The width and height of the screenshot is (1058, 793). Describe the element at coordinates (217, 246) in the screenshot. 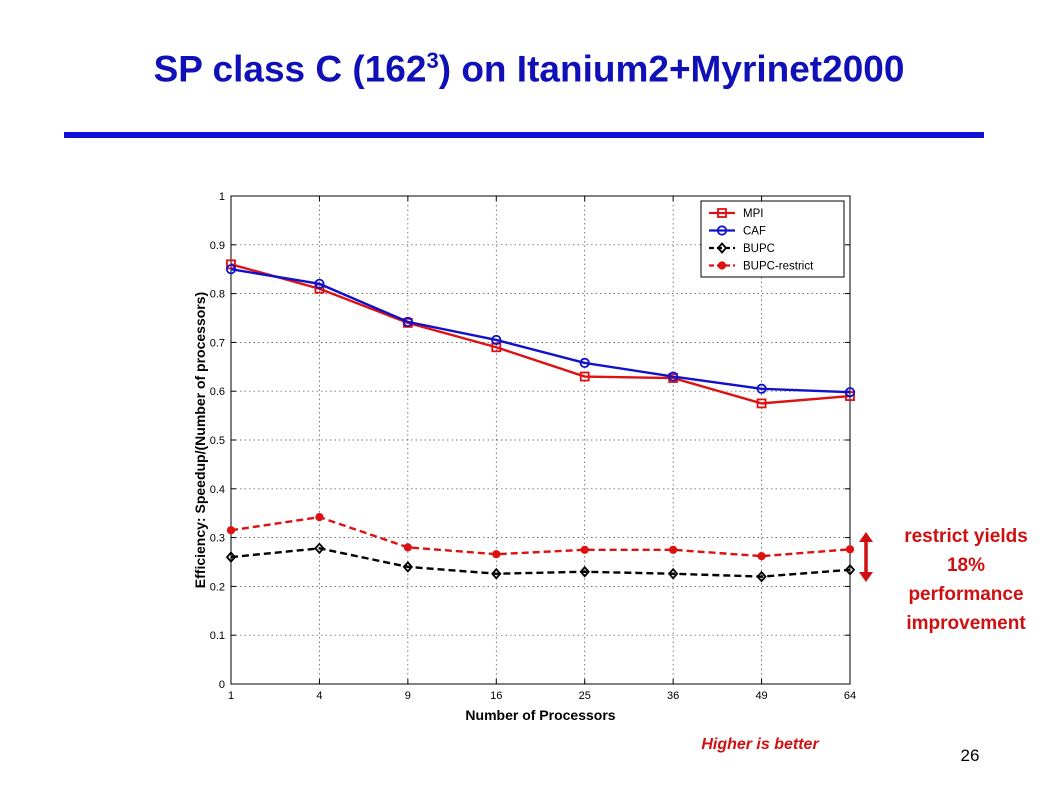

I see `y-tick-label: 0.9` at that location.